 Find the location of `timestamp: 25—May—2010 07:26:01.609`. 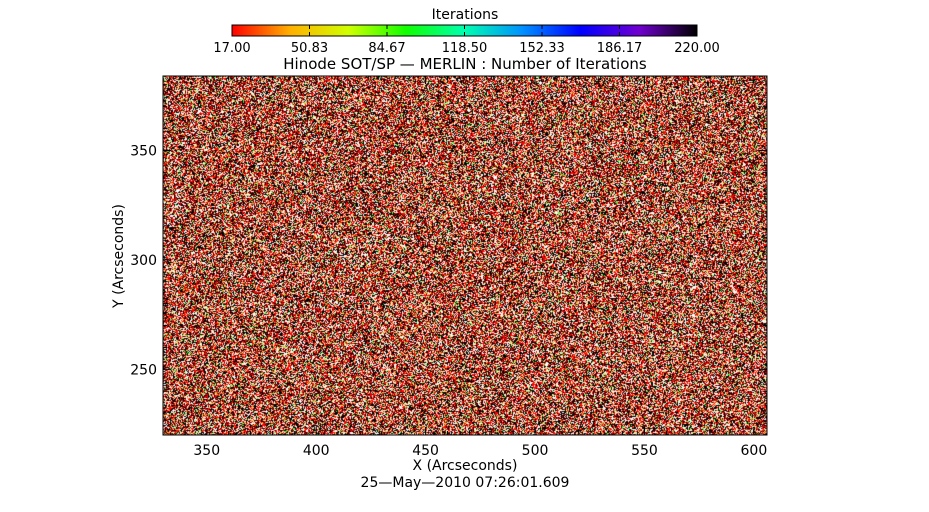

timestamp: 25—May—2010 07:26:01.609 is located at coordinates (465, 483).